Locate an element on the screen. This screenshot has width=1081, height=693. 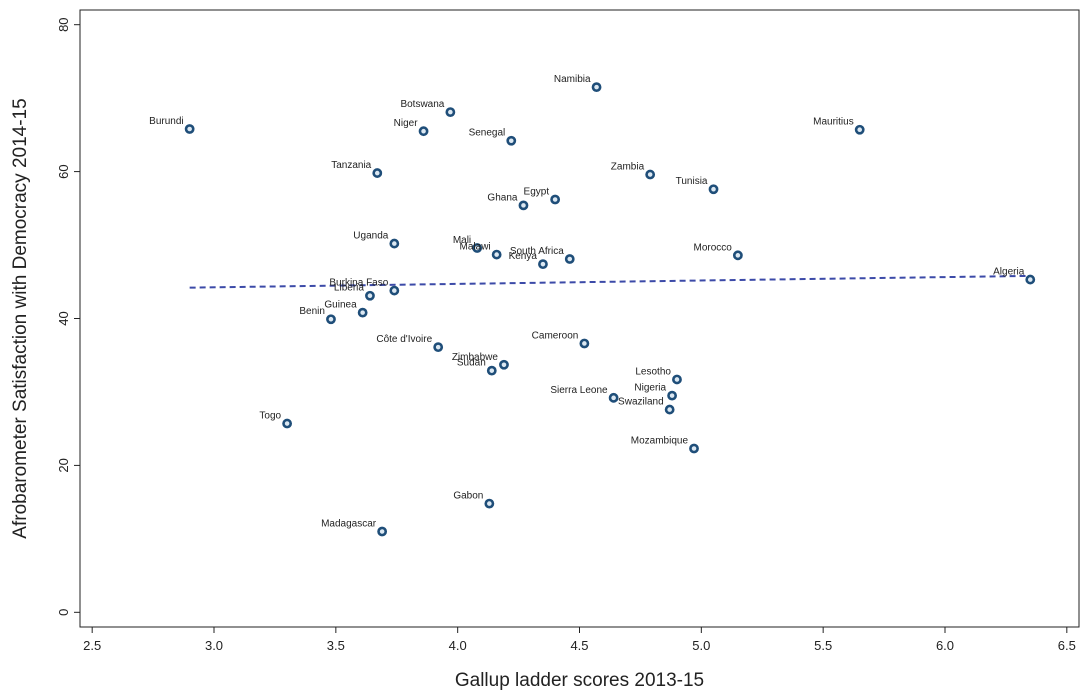
point-label: Guinea is located at coordinates (340, 305).